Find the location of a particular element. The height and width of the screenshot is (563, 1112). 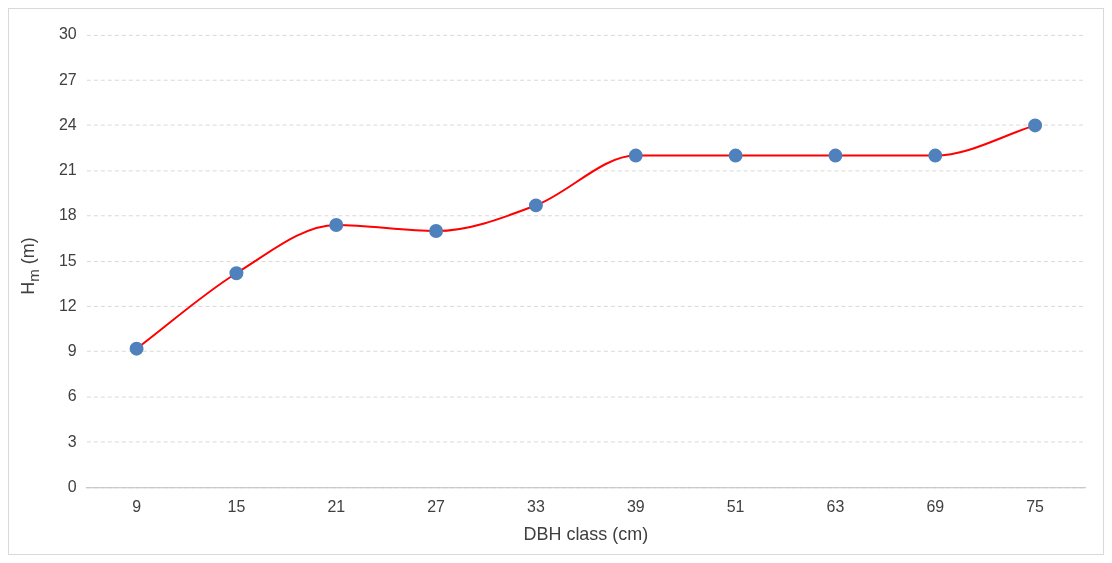

y-tick-label: 12 is located at coordinates (67, 305).